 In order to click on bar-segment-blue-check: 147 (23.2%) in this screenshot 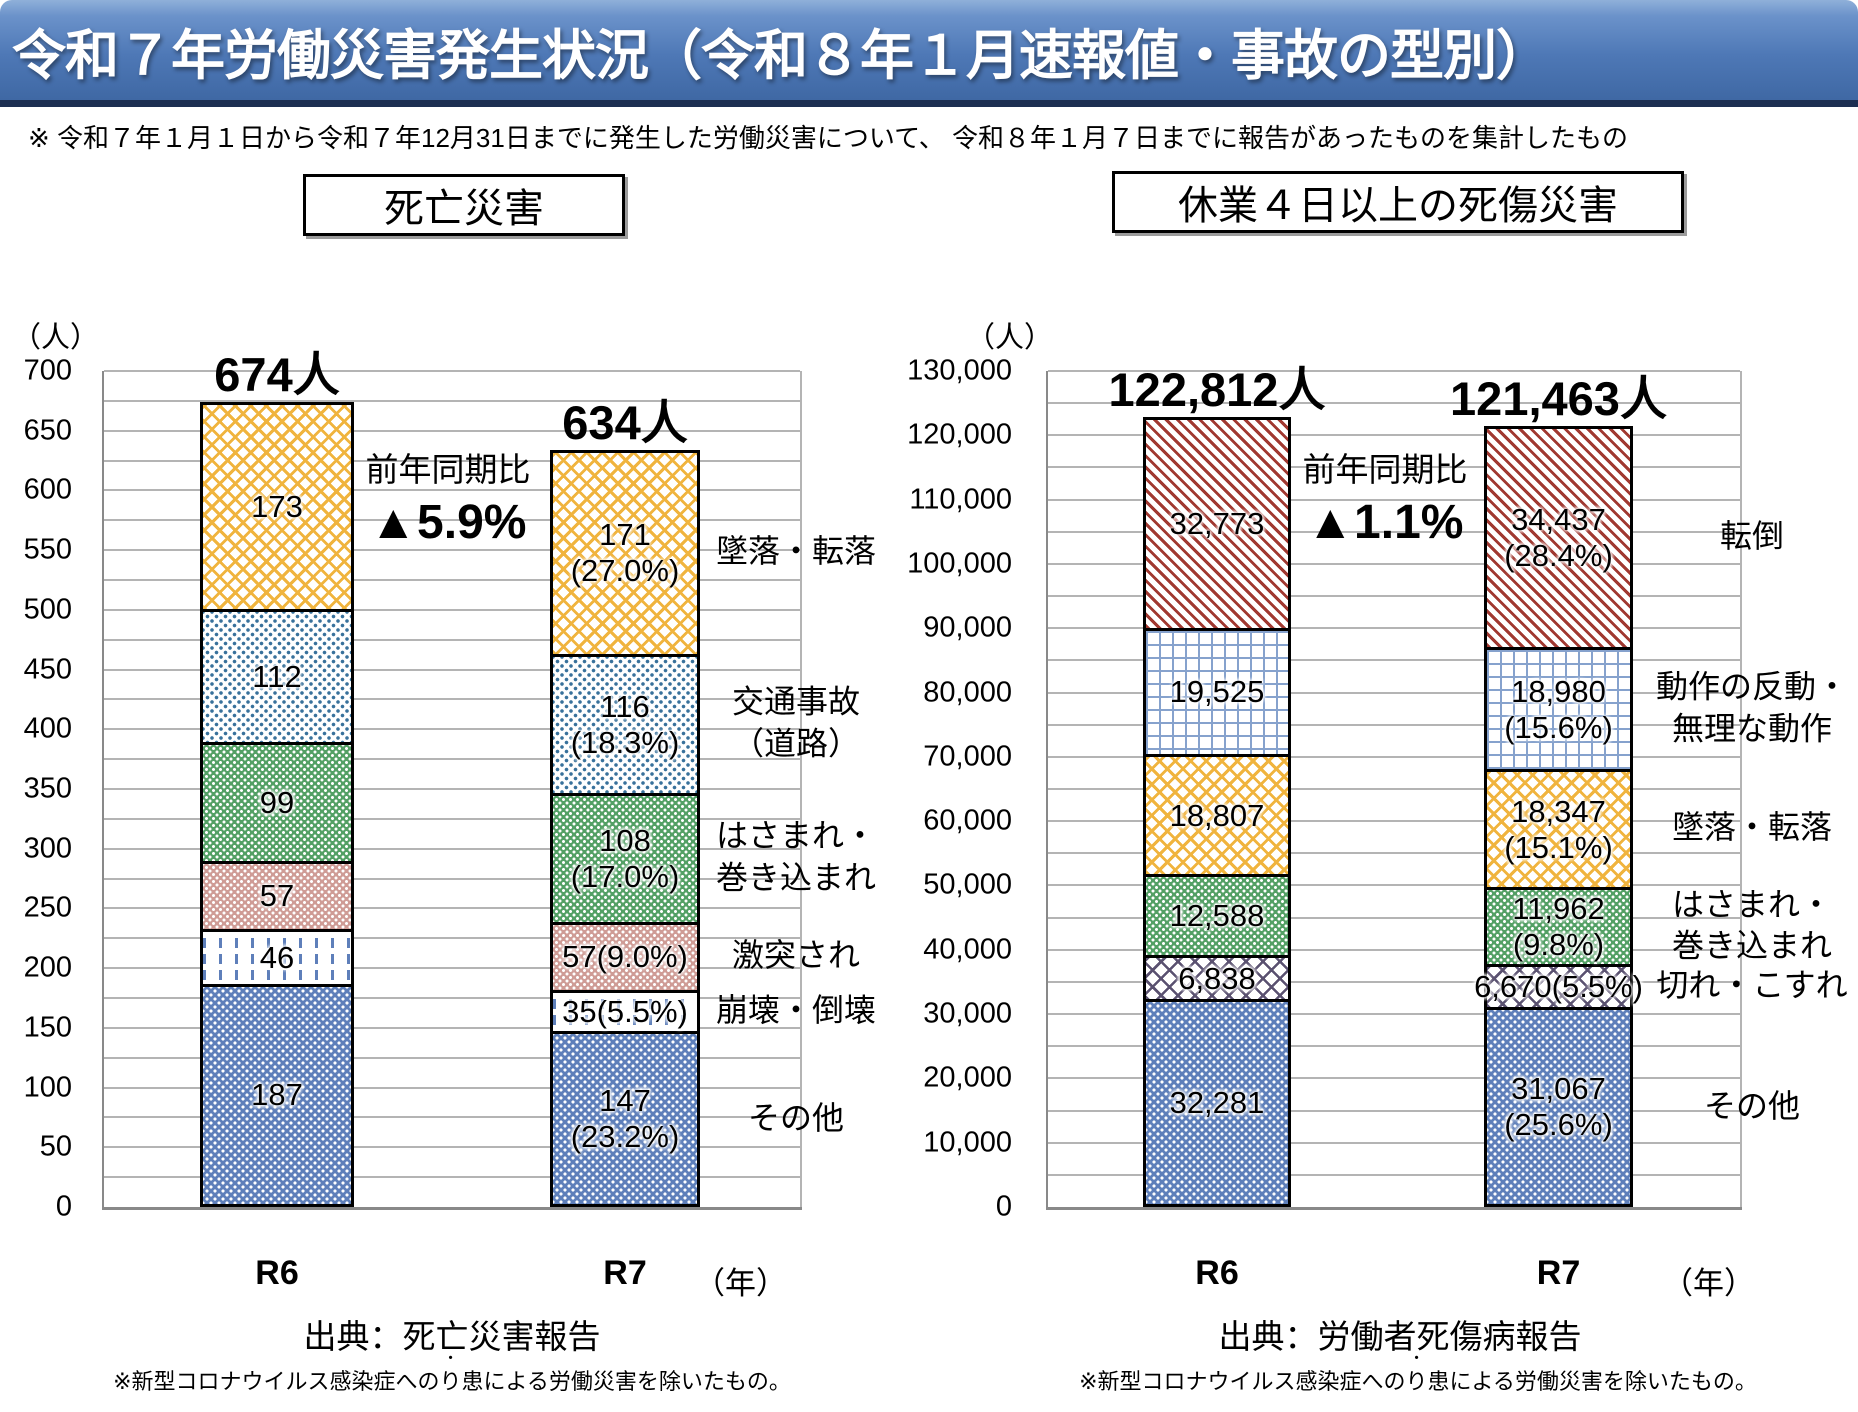, I will do `click(625, 1119)`.